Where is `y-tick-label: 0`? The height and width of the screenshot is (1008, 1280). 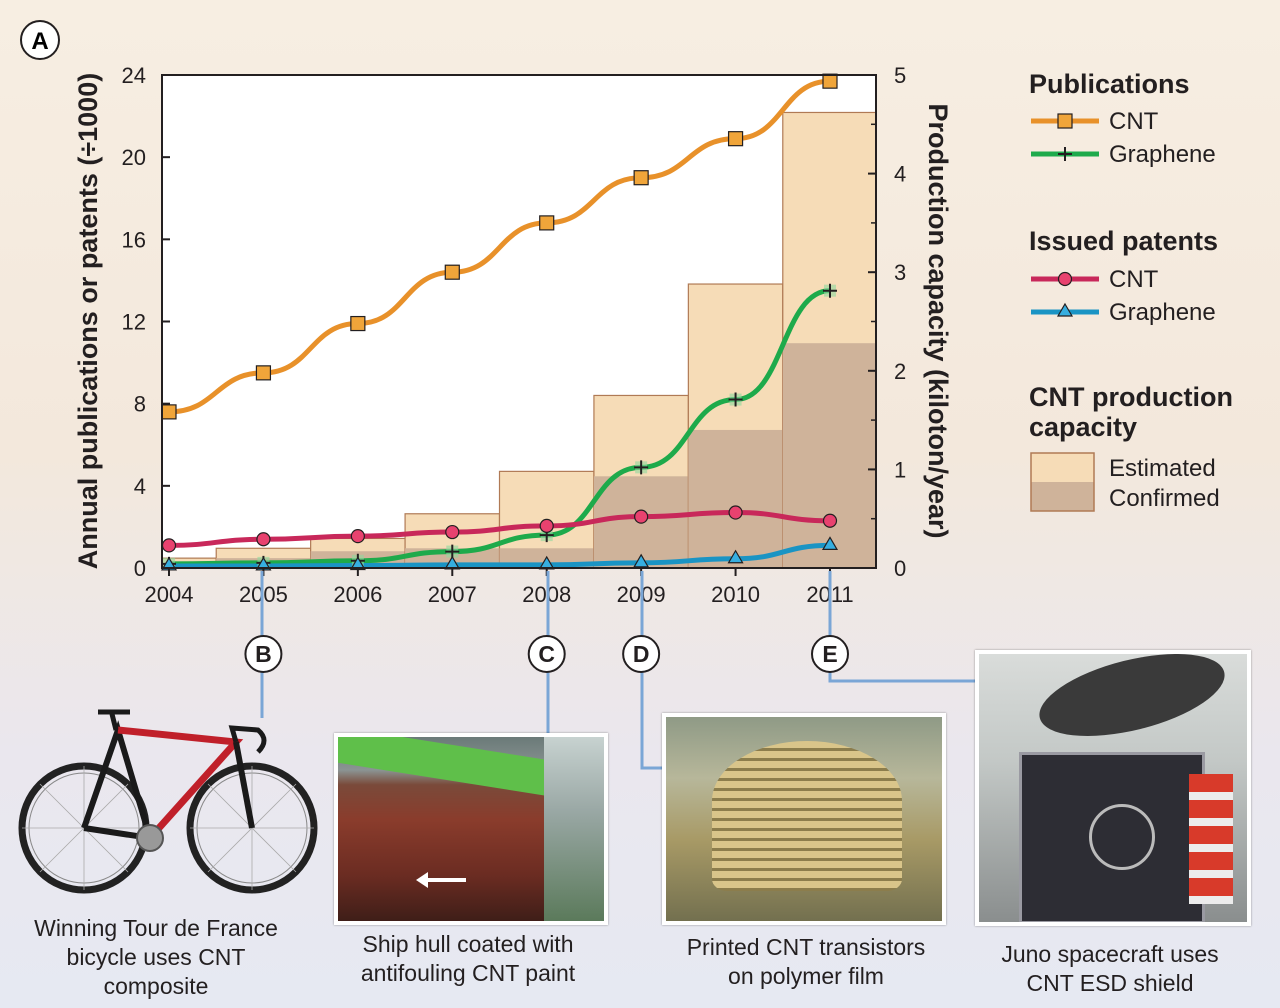 y-tick-label: 0 is located at coordinates (140, 568).